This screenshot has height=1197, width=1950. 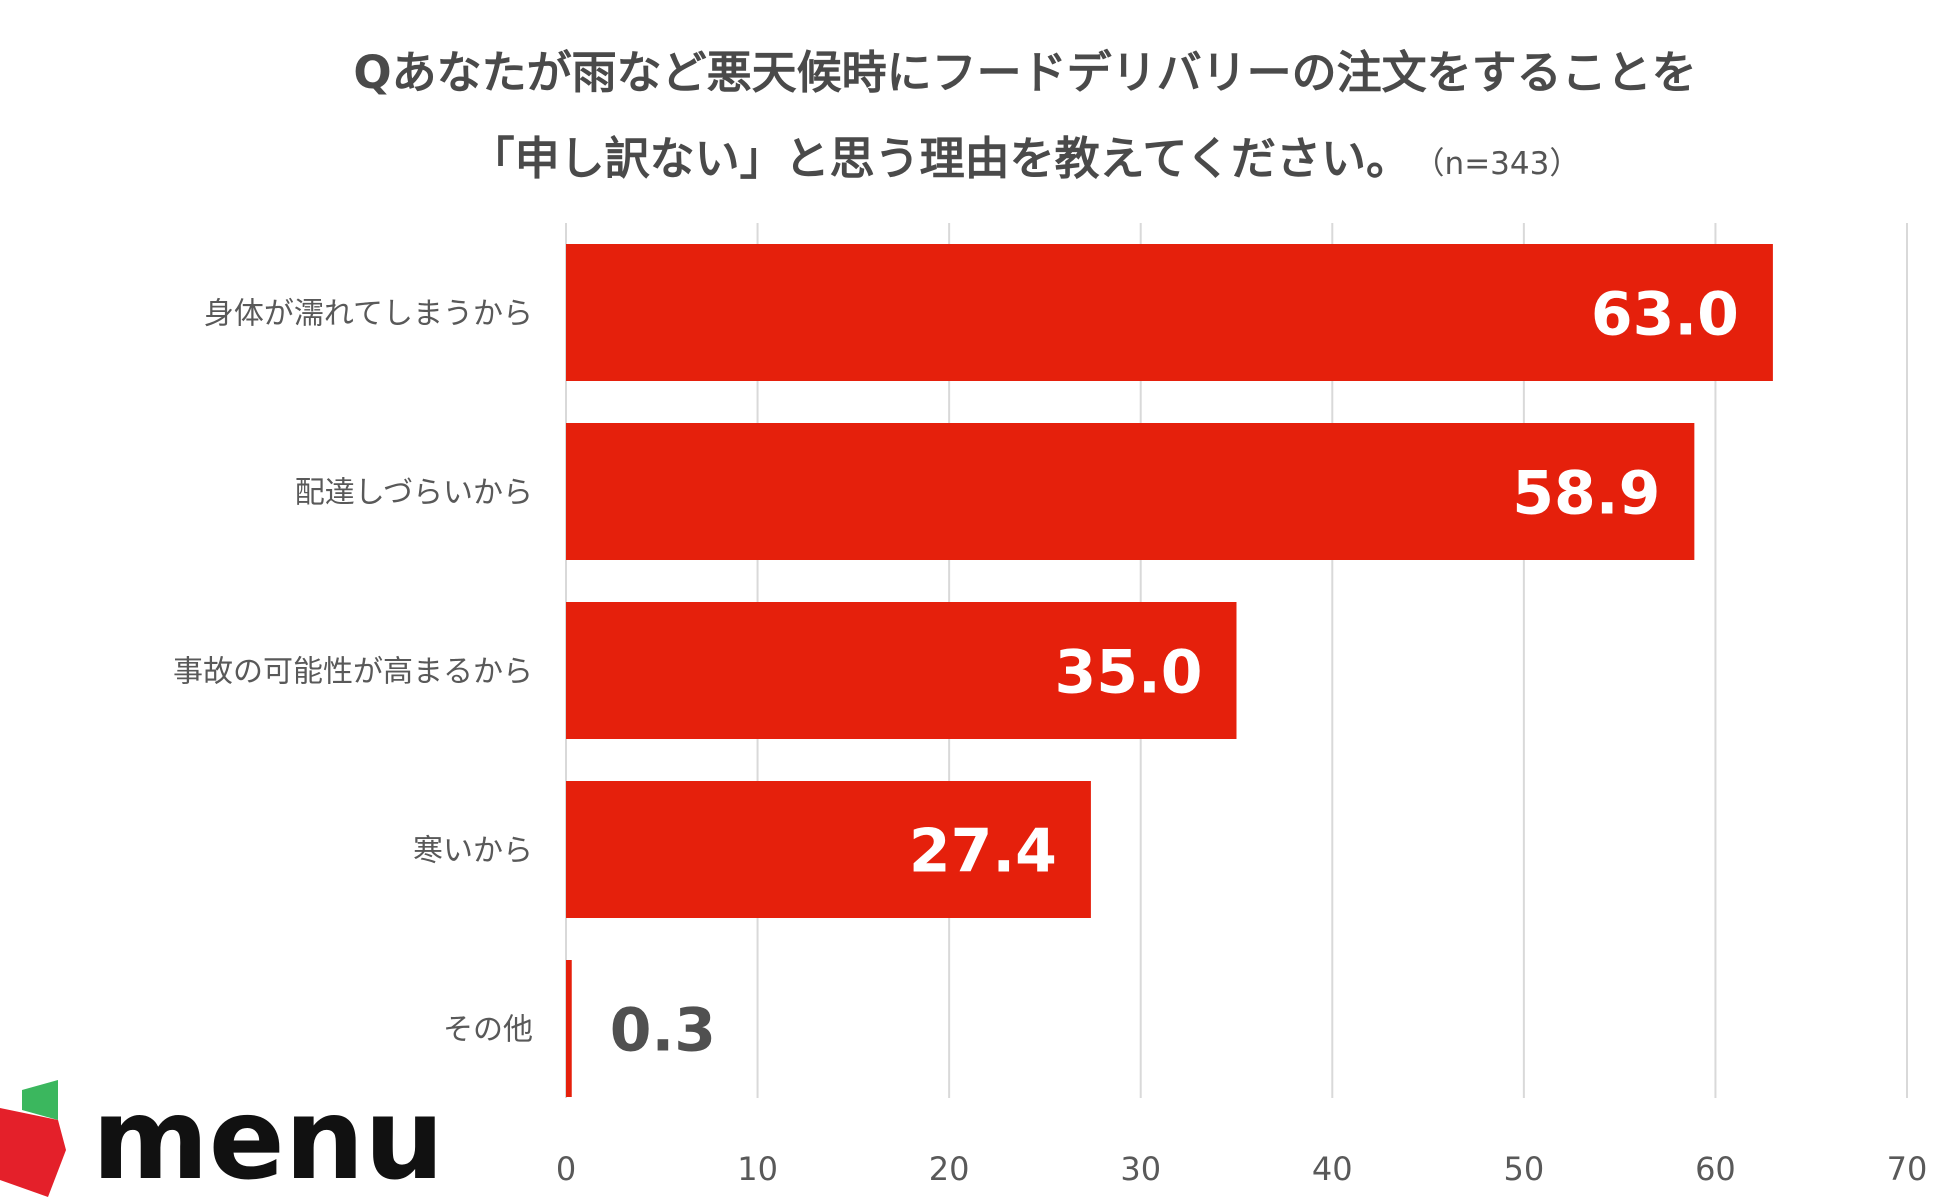 What do you see at coordinates (757, 1169) in the screenshot?
I see `x-tick-label: 10` at bounding box center [757, 1169].